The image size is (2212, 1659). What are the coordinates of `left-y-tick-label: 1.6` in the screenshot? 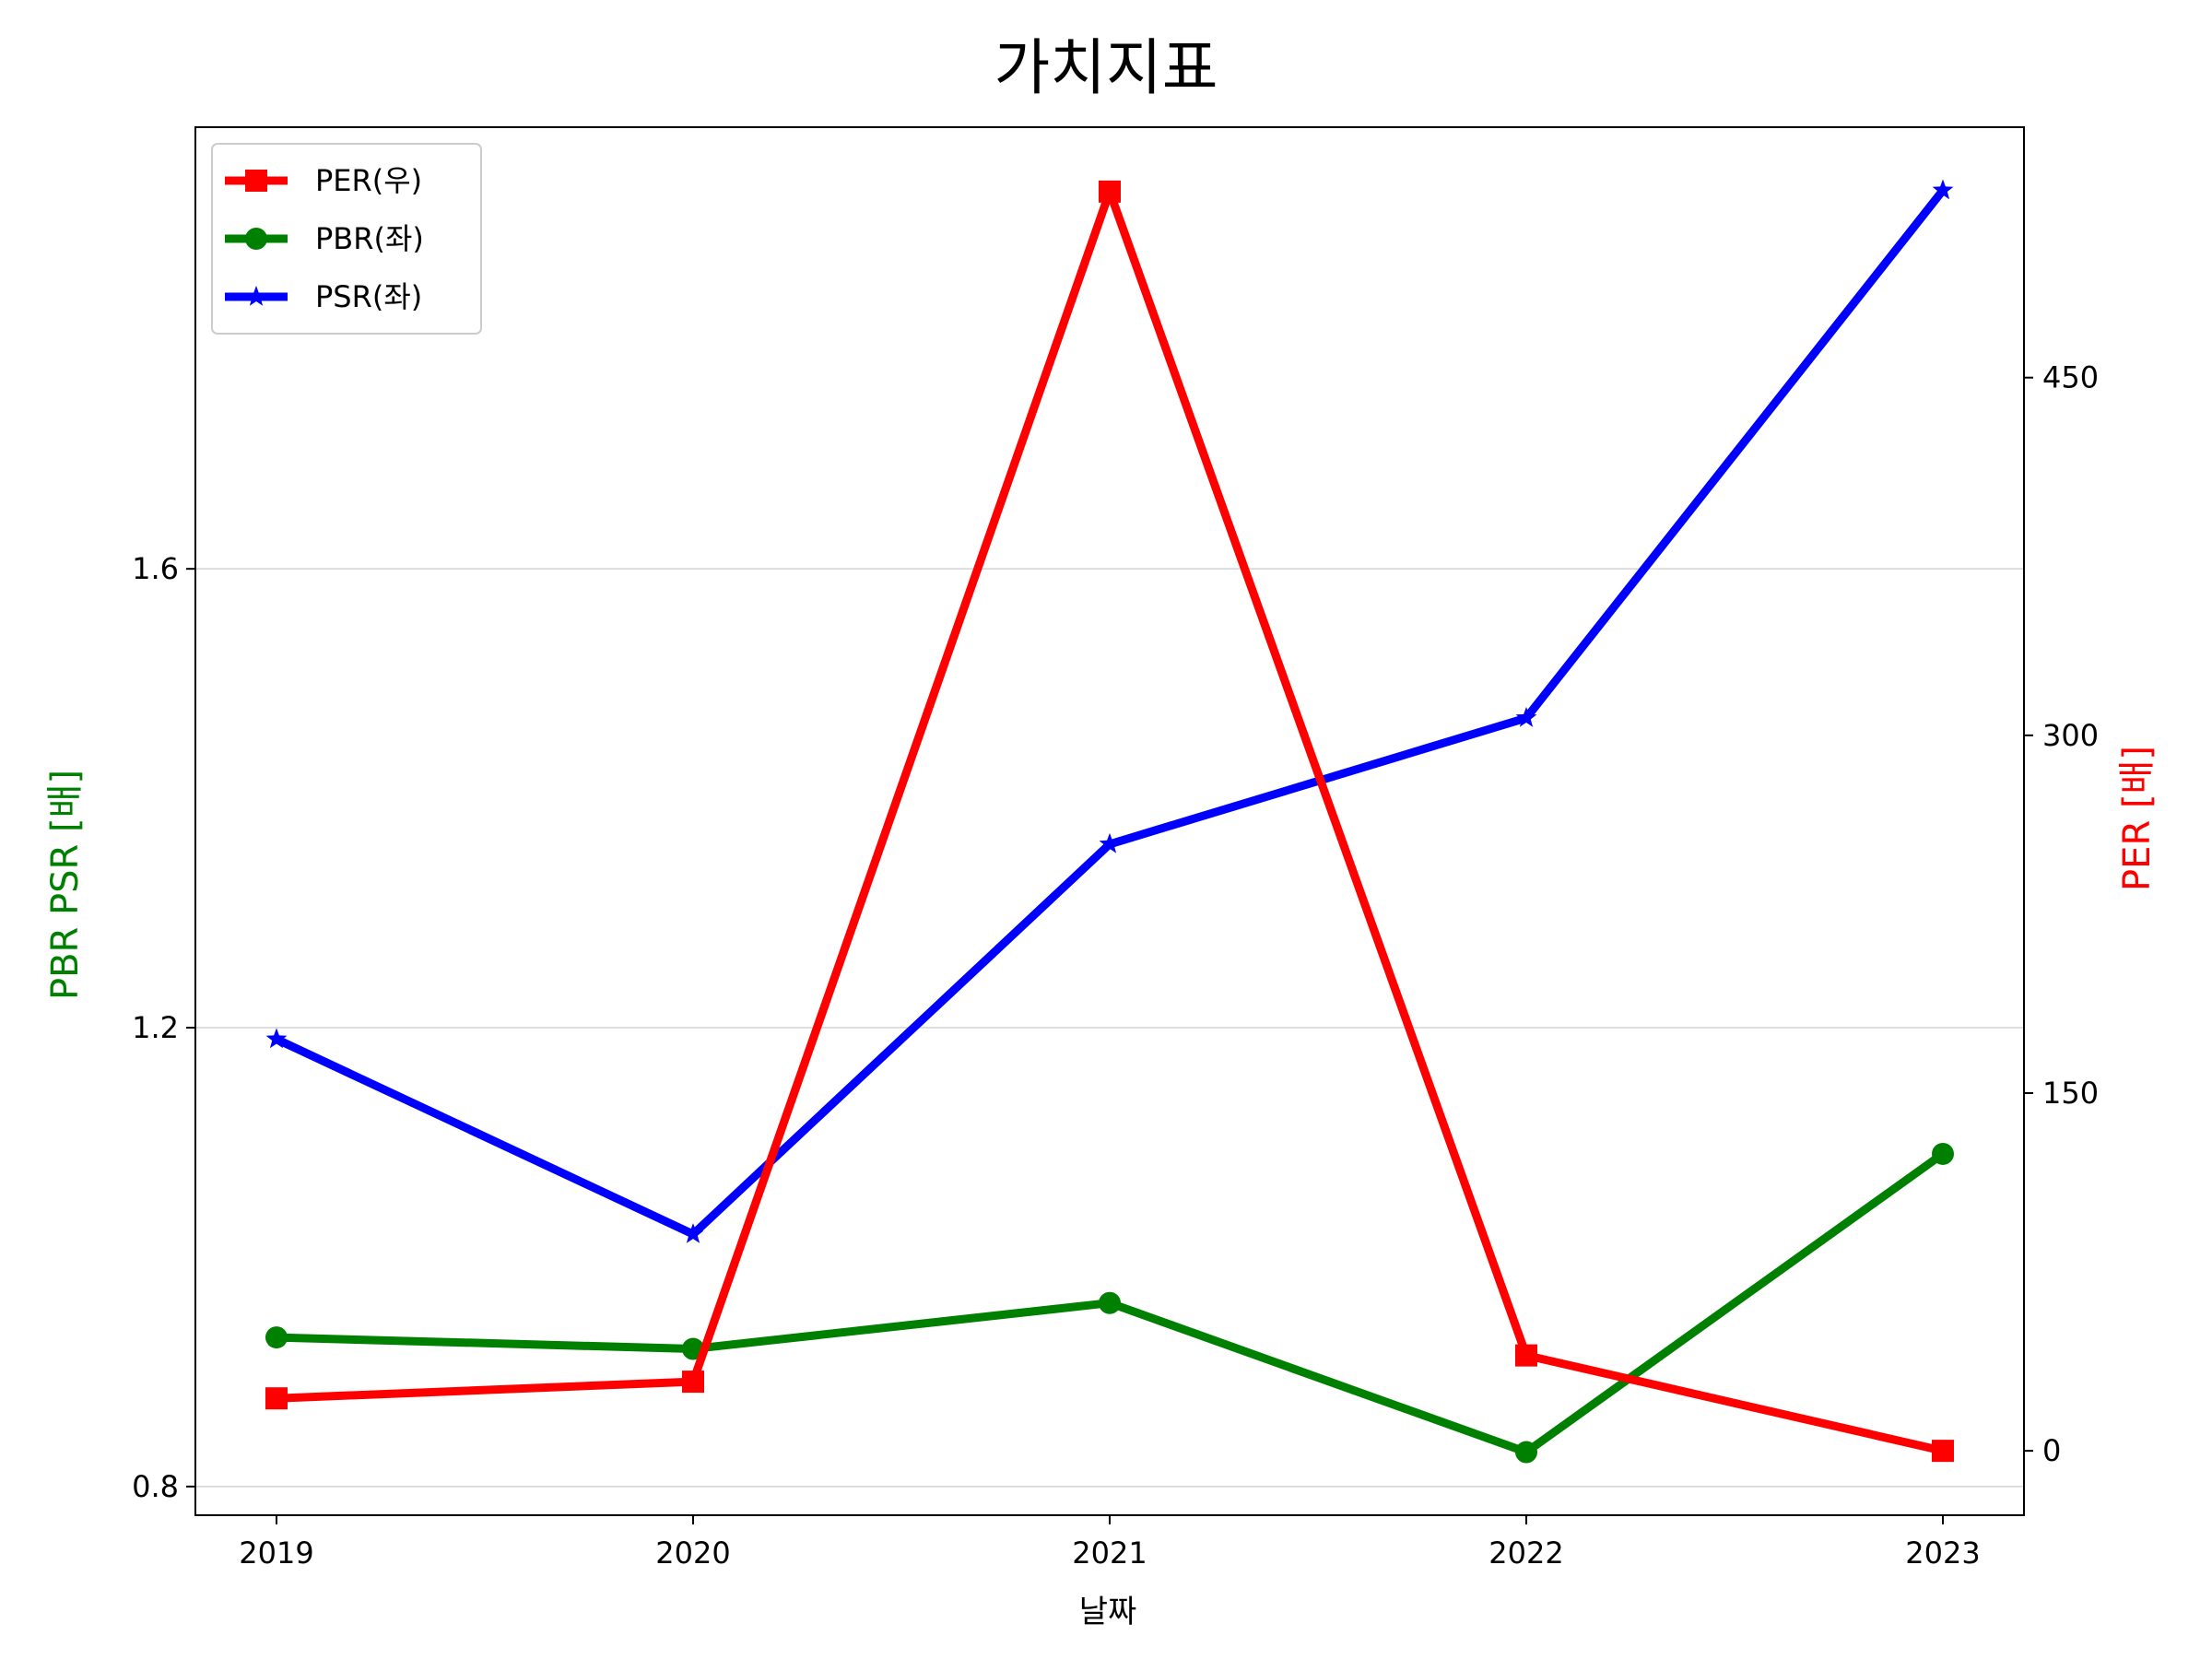 It's located at (155, 568).